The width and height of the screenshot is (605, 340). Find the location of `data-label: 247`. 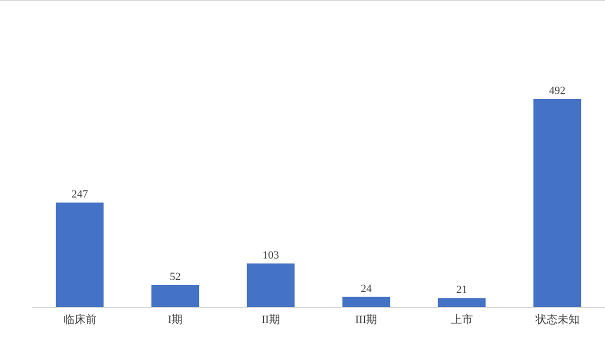

data-label: 247 is located at coordinates (80, 194).